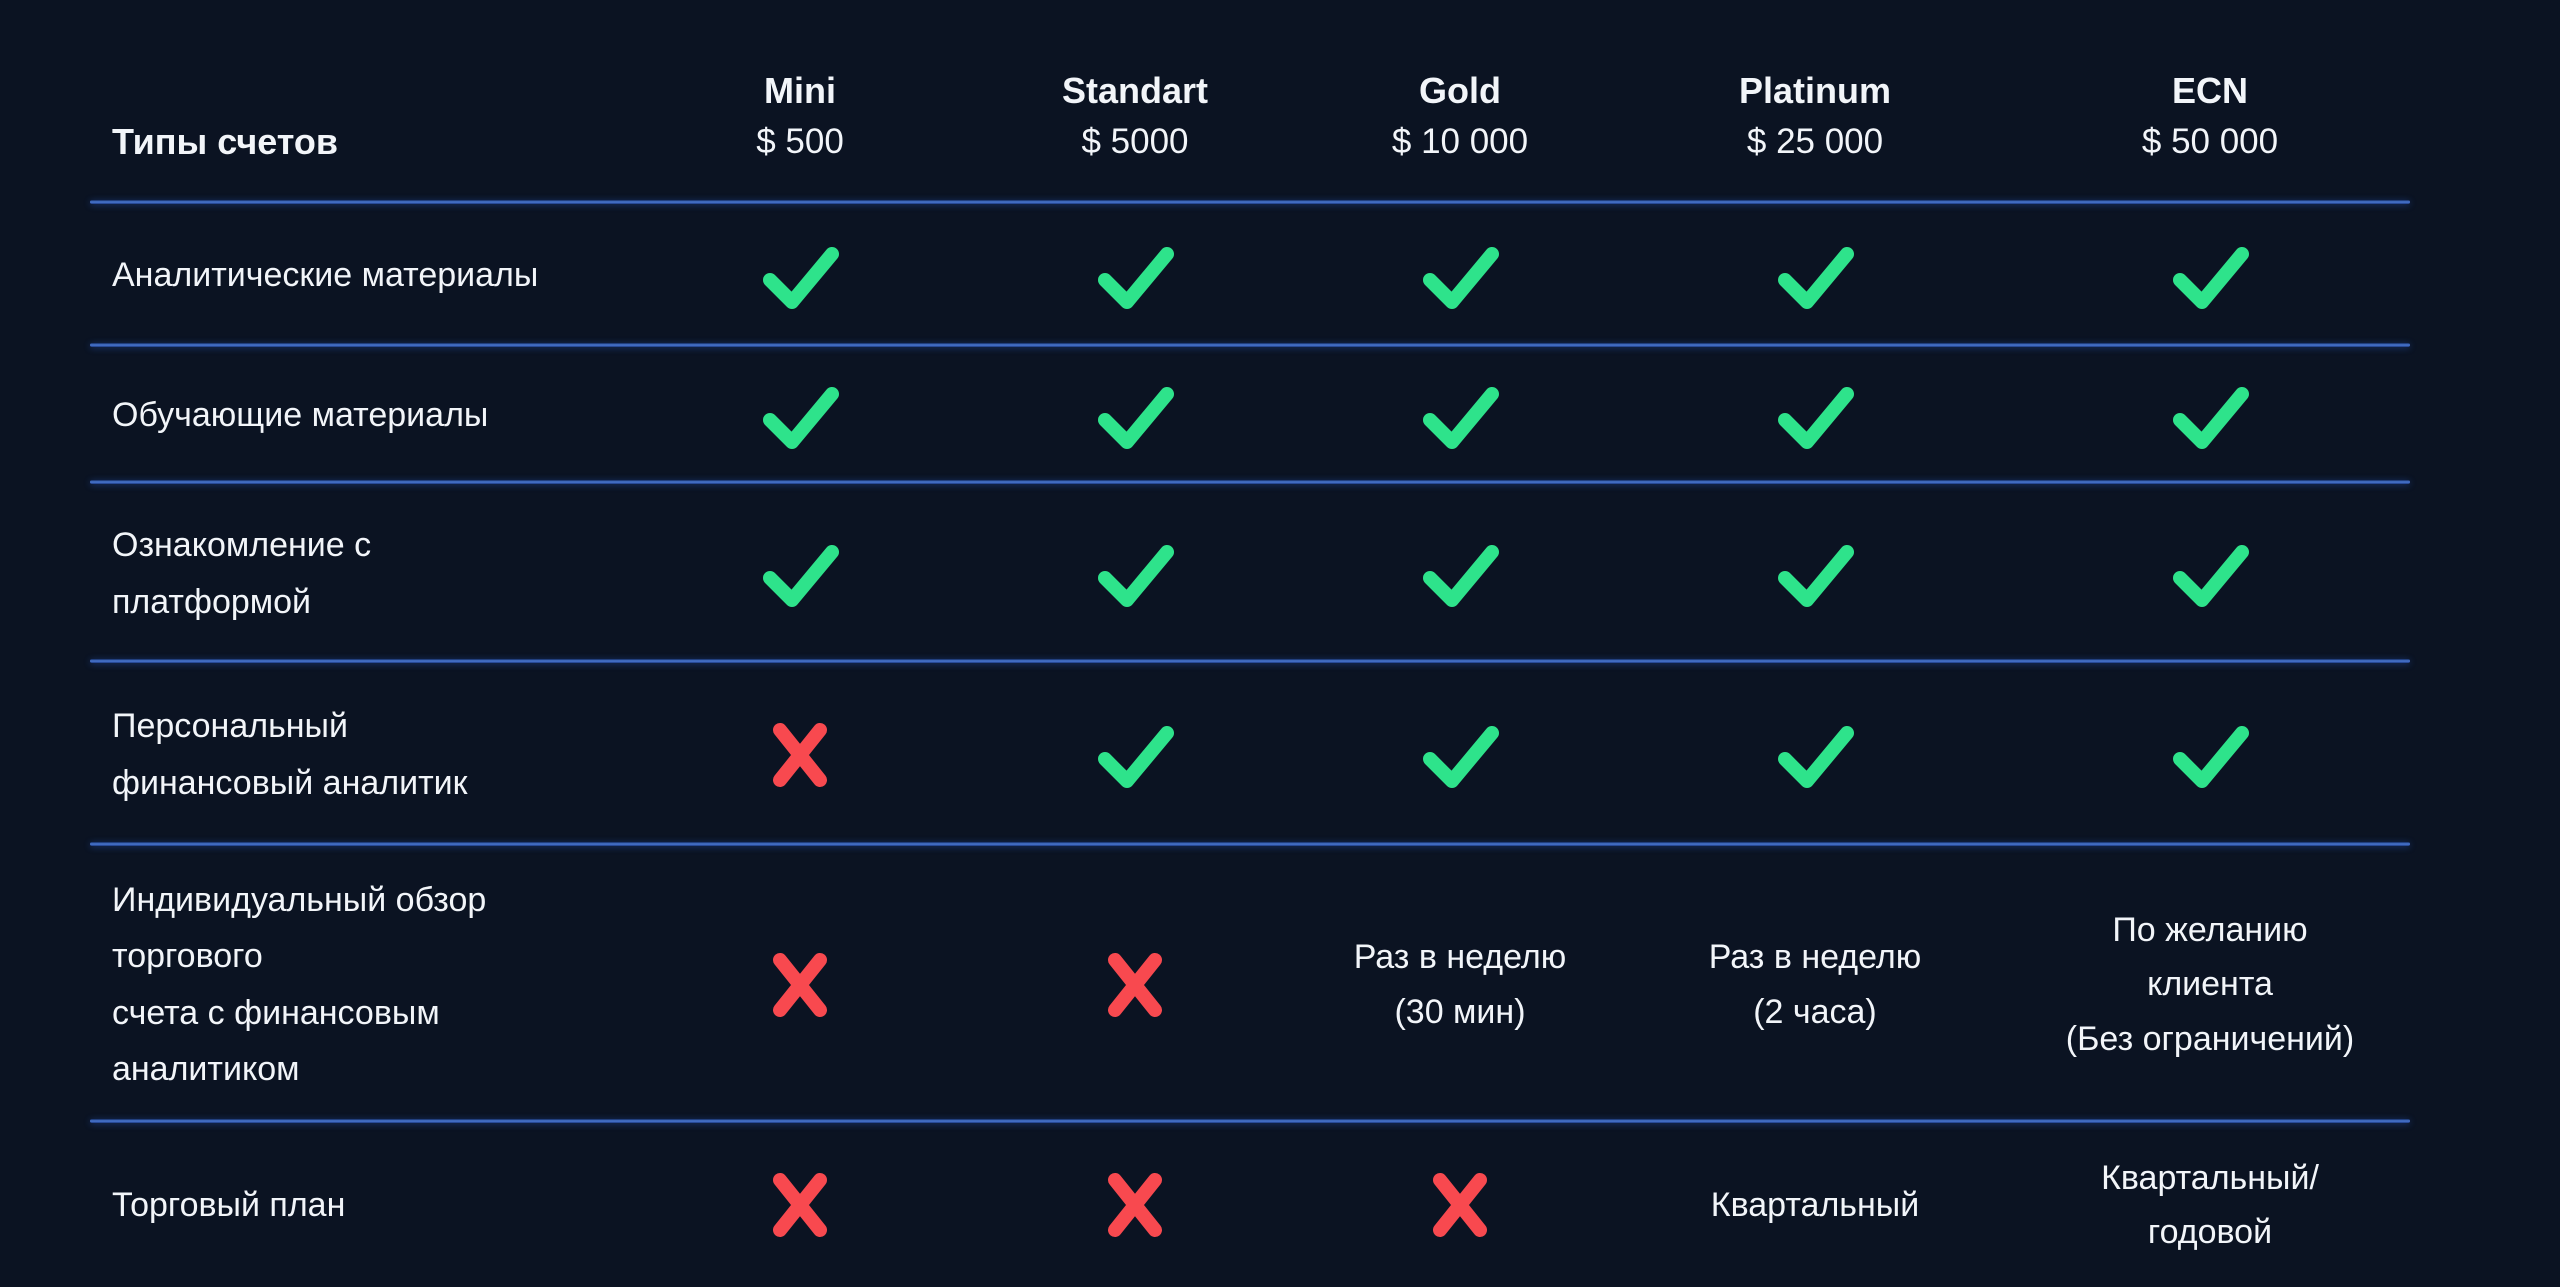 The width and height of the screenshot is (2560, 1287). Describe the element at coordinates (1460, 142) in the screenshot. I see `plan-price: $ 10 000` at that location.